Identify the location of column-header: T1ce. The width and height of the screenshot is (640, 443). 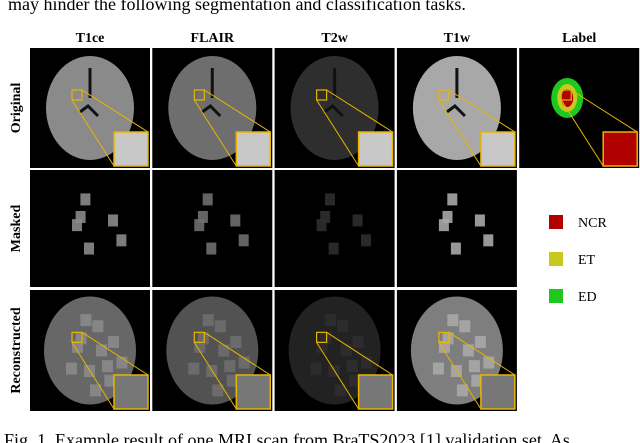
(90, 38).